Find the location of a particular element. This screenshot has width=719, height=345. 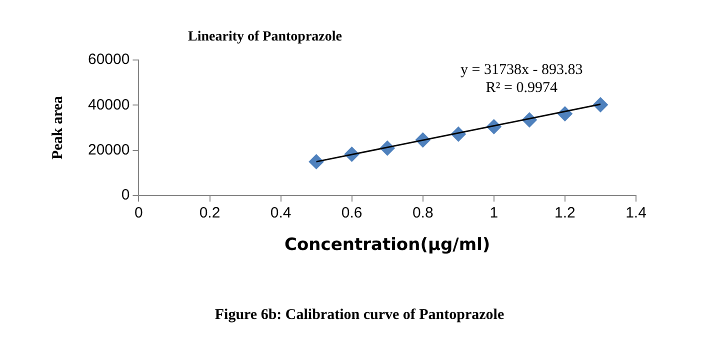

x-tick-label: 0.4 is located at coordinates (281, 213).